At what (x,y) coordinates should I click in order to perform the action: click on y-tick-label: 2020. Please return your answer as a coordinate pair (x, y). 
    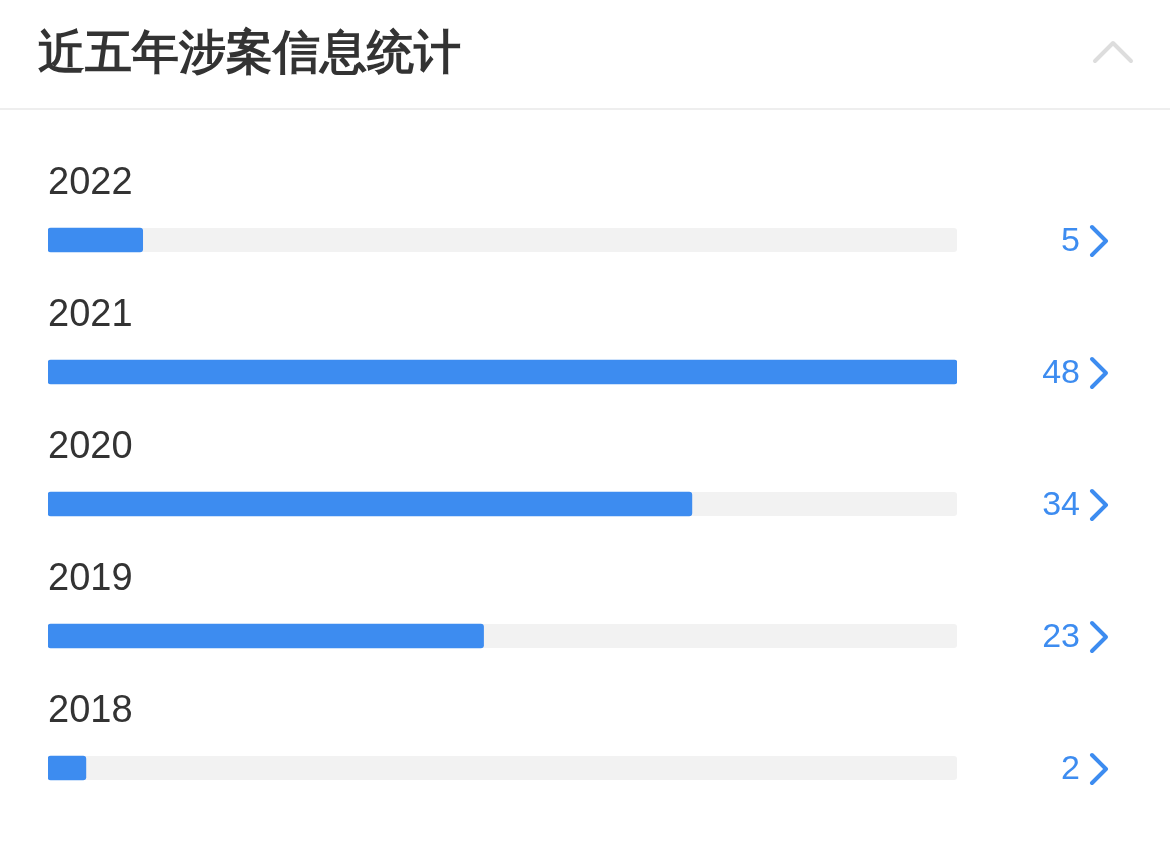
    Looking at the image, I should click on (90, 445).